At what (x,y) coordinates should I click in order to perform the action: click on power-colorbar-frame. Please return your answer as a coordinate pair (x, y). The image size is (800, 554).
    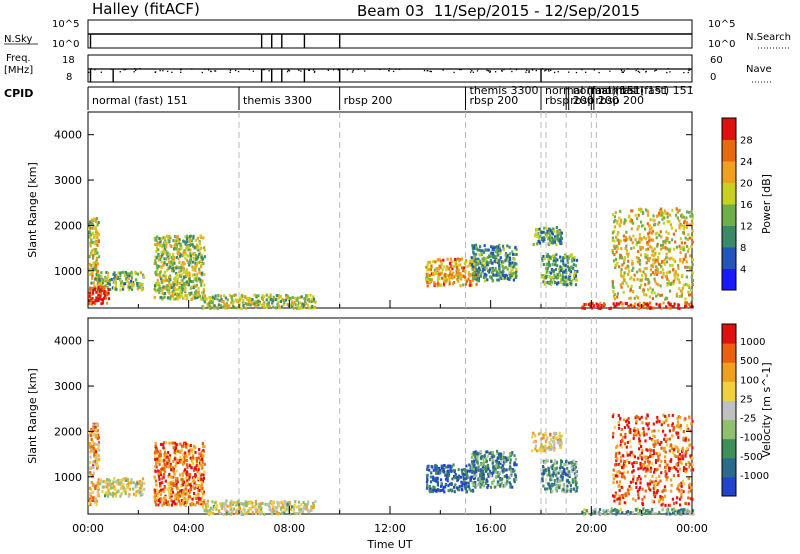
    Looking at the image, I should click on (729, 204).